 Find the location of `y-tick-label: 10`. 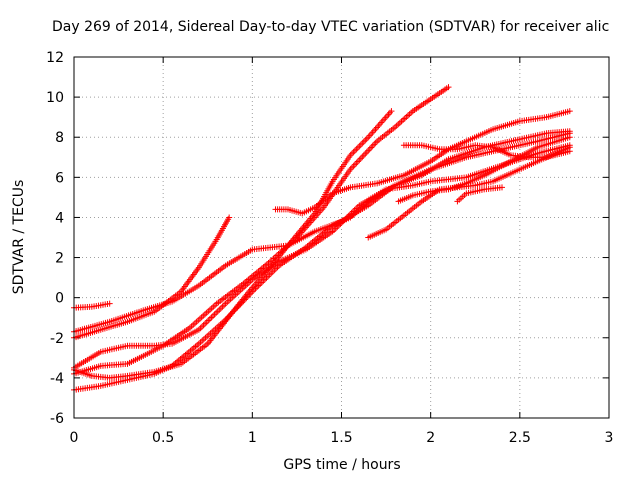

y-tick-label: 10 is located at coordinates (55, 98).